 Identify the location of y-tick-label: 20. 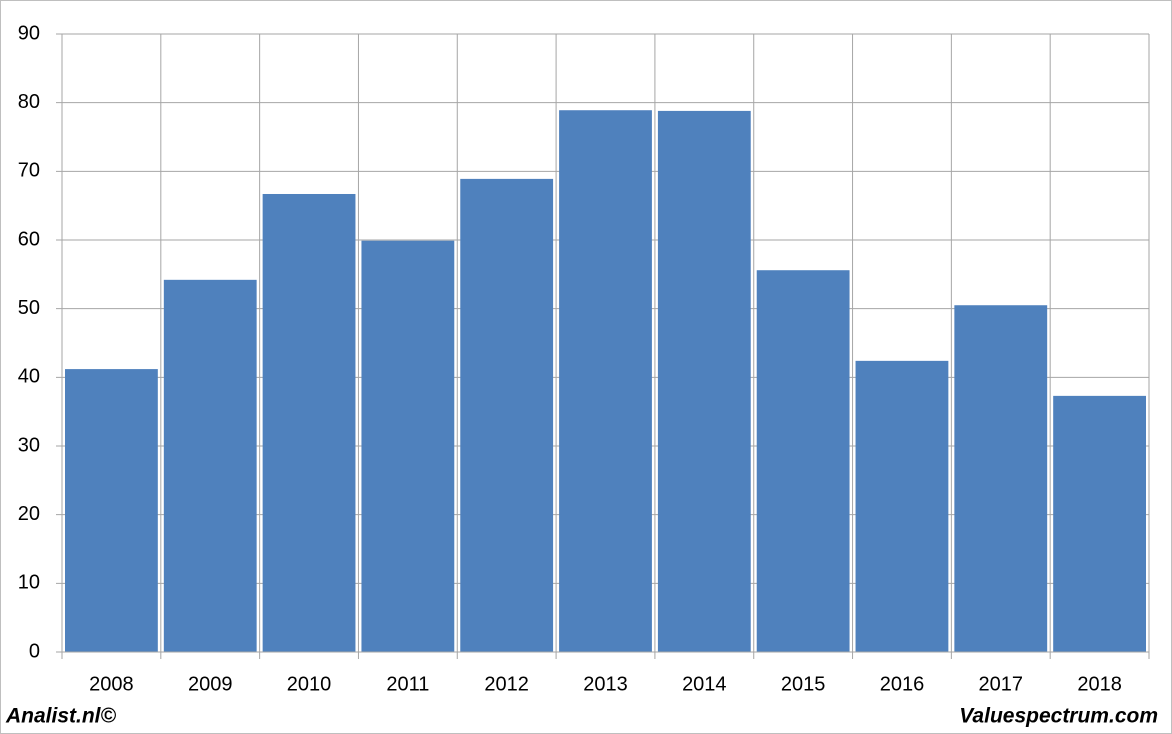
(29, 514).